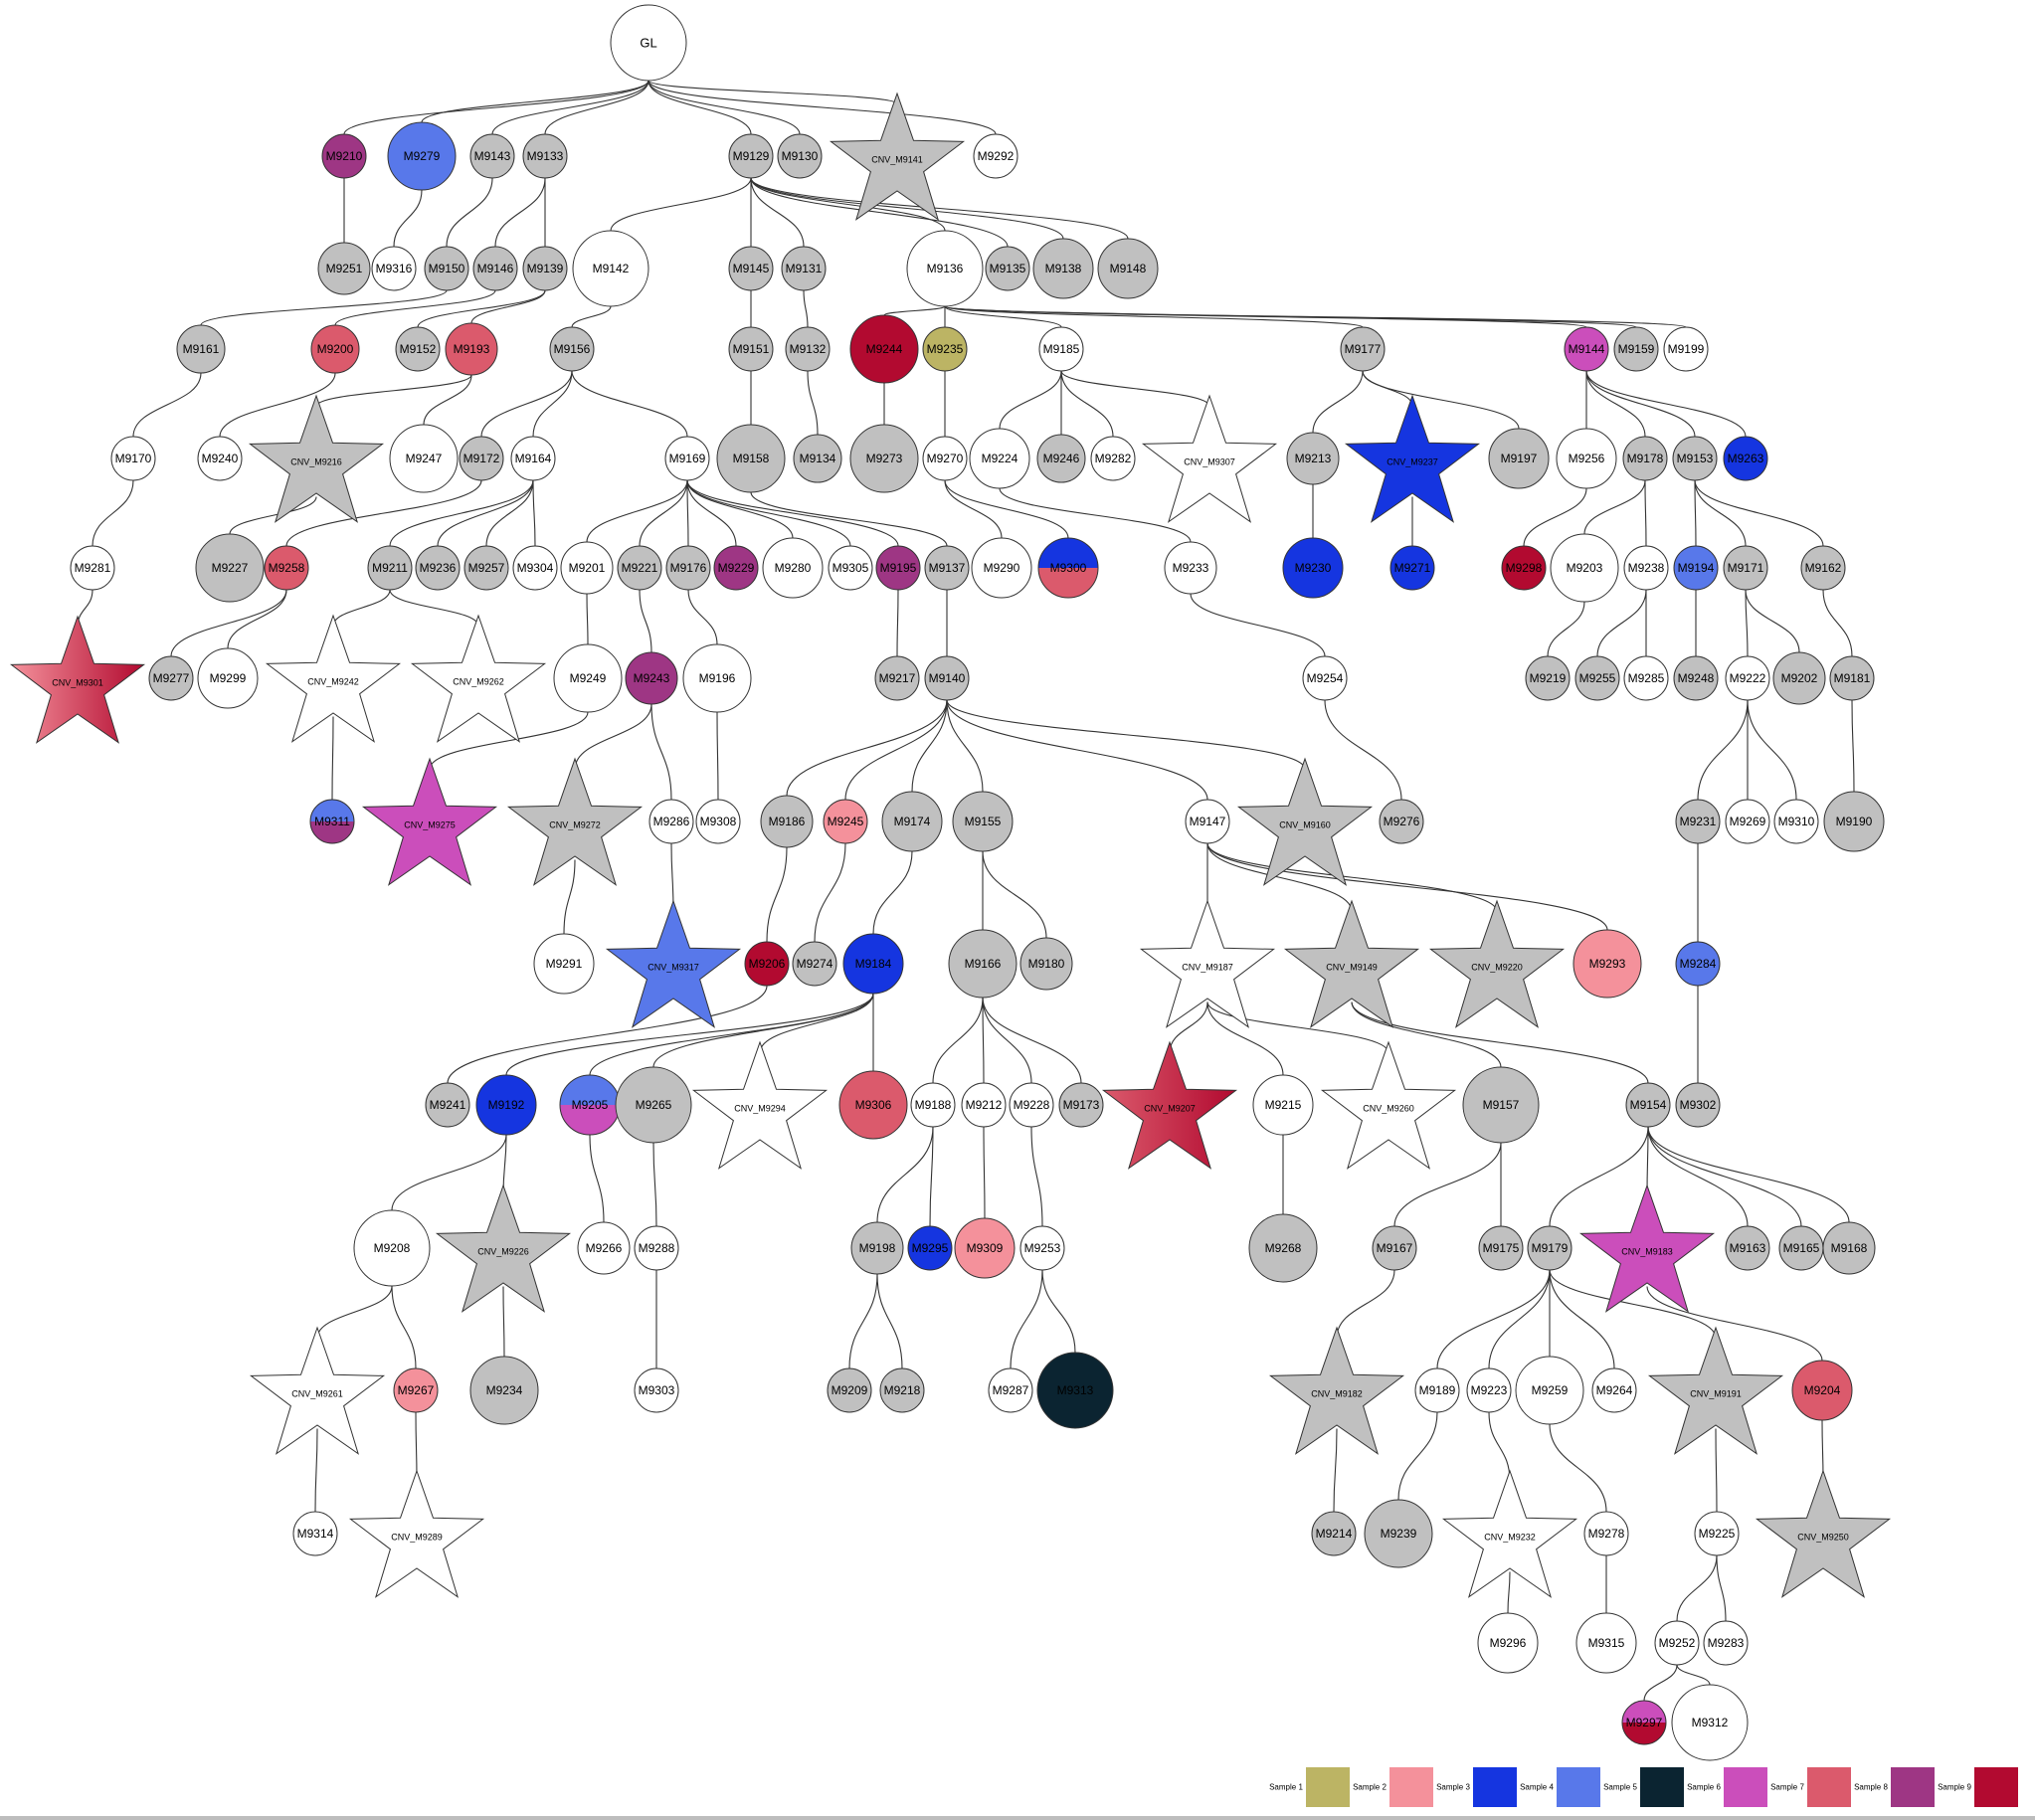 The width and height of the screenshot is (2035, 1820). What do you see at coordinates (1313, 568) in the screenshot?
I see `node-m9230: M9230` at bounding box center [1313, 568].